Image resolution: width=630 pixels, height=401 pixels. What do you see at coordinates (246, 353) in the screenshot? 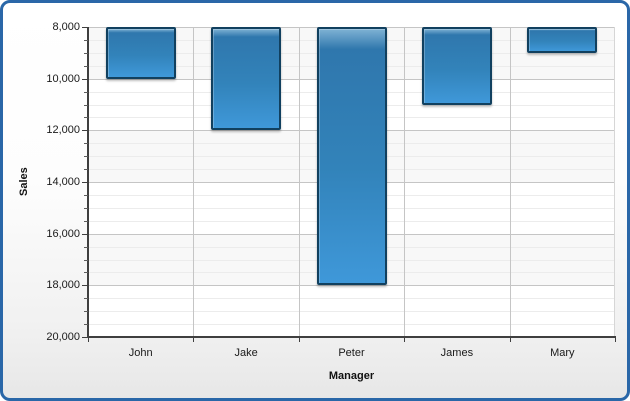
I see `category-label-jake: Jake` at bounding box center [246, 353].